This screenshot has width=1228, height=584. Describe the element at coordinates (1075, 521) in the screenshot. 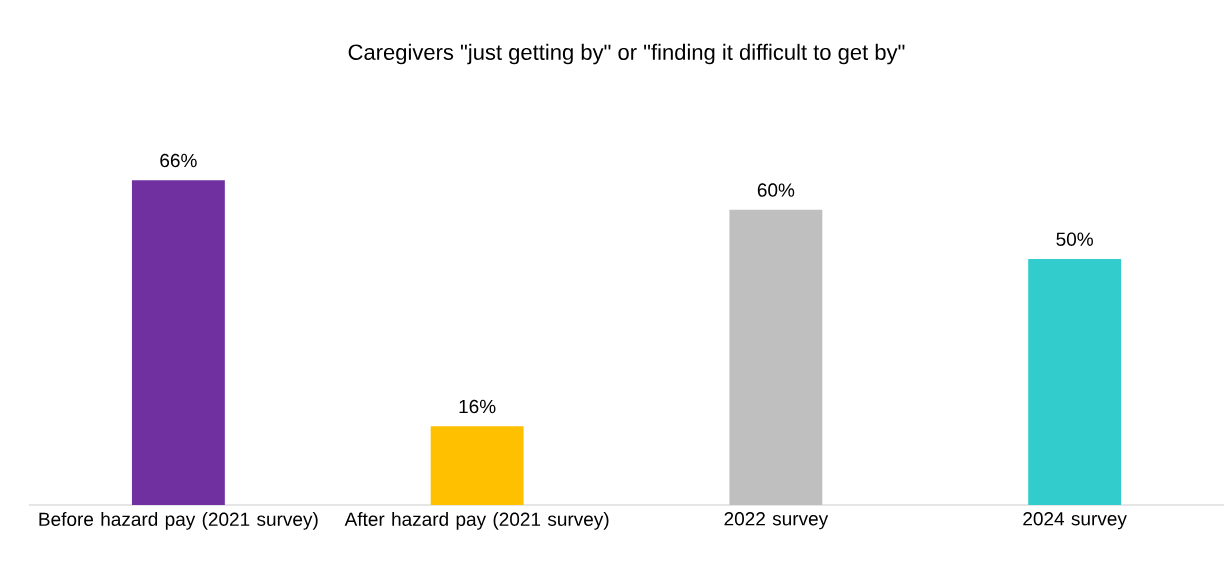

I see `x-tick-label: 2024 survey` at that location.